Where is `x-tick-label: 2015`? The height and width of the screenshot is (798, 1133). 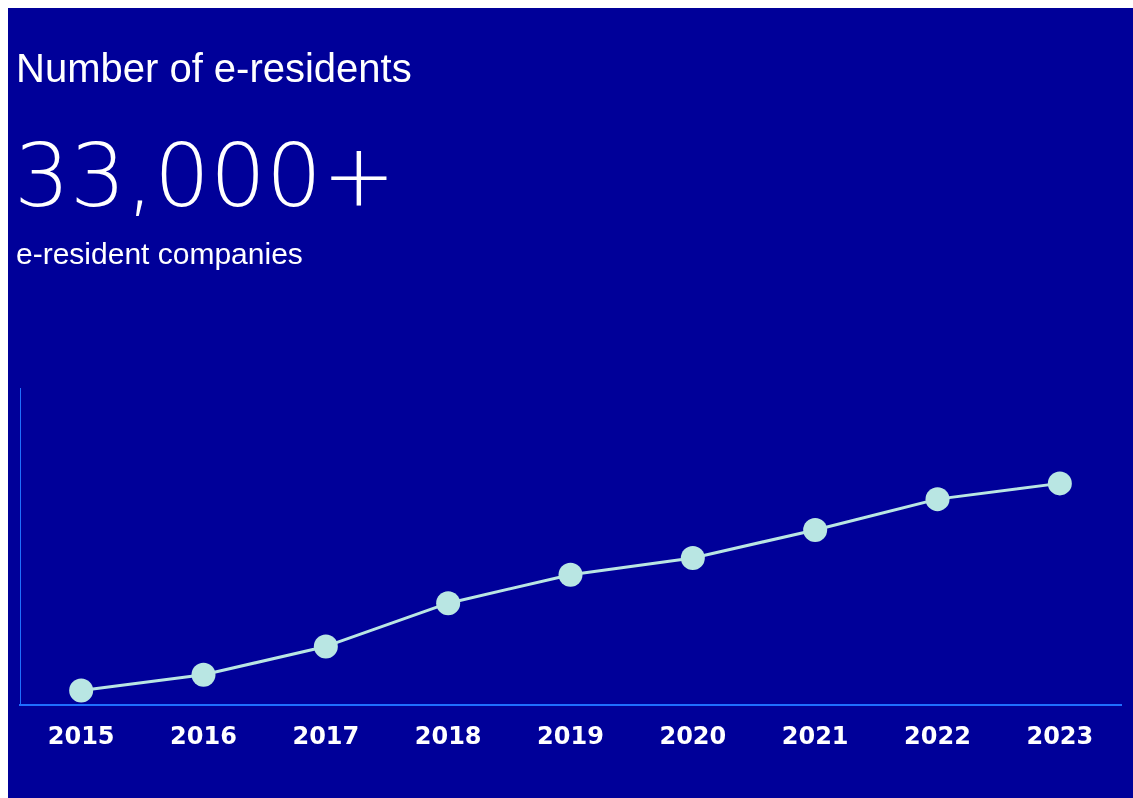
x-tick-label: 2015 is located at coordinates (81, 735).